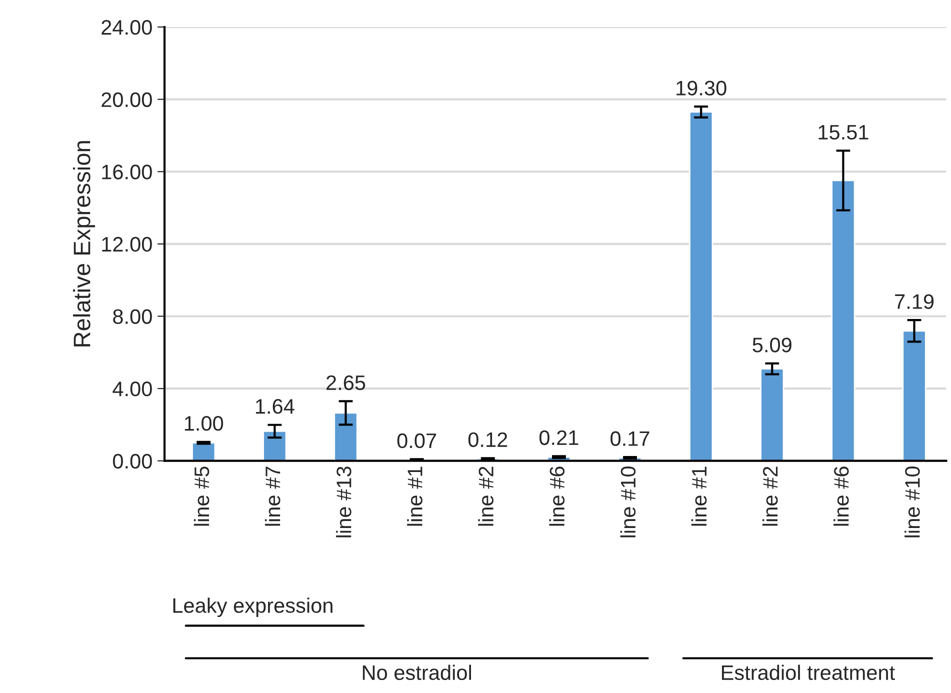 Image resolution: width=951 pixels, height=693 pixels. What do you see at coordinates (127, 172) in the screenshot?
I see `y-tick-label: 16.00` at bounding box center [127, 172].